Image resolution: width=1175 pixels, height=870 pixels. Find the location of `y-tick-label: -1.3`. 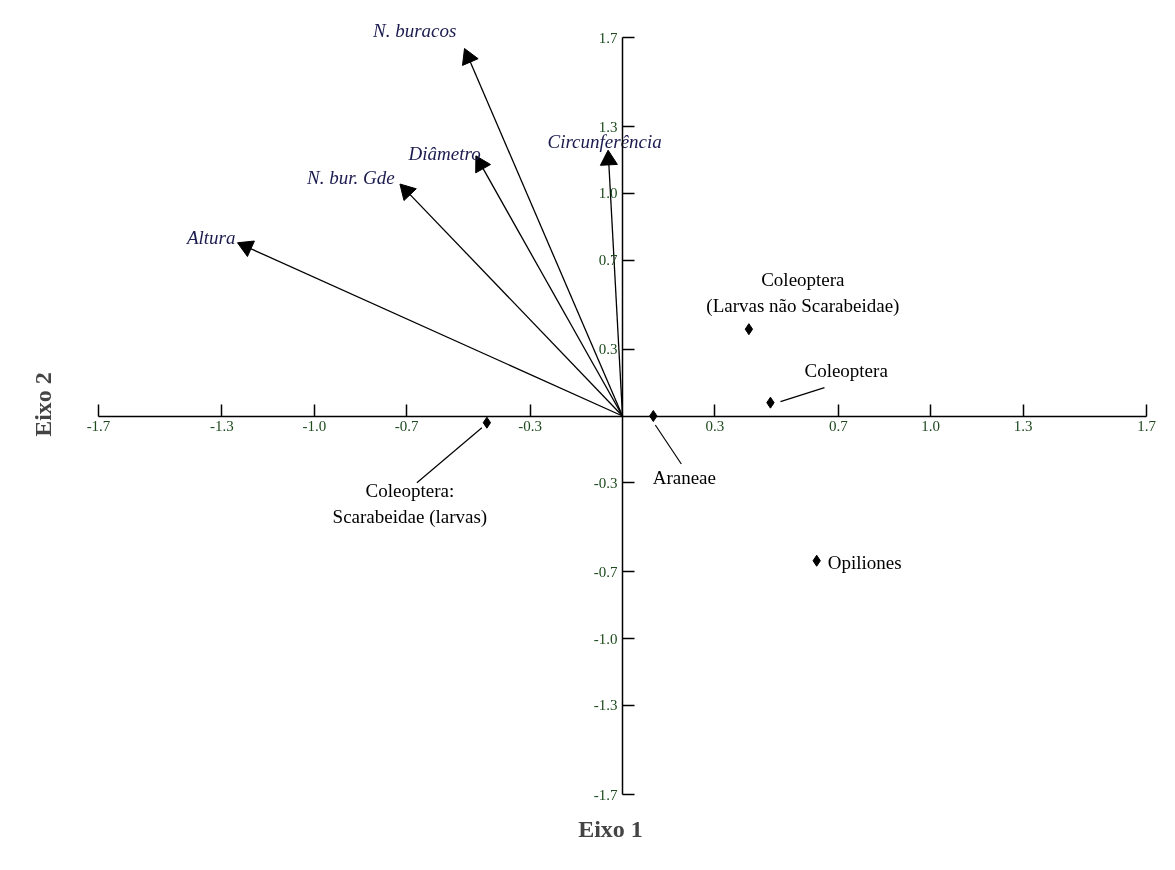

y-tick-label: -1.3 is located at coordinates (605, 705).